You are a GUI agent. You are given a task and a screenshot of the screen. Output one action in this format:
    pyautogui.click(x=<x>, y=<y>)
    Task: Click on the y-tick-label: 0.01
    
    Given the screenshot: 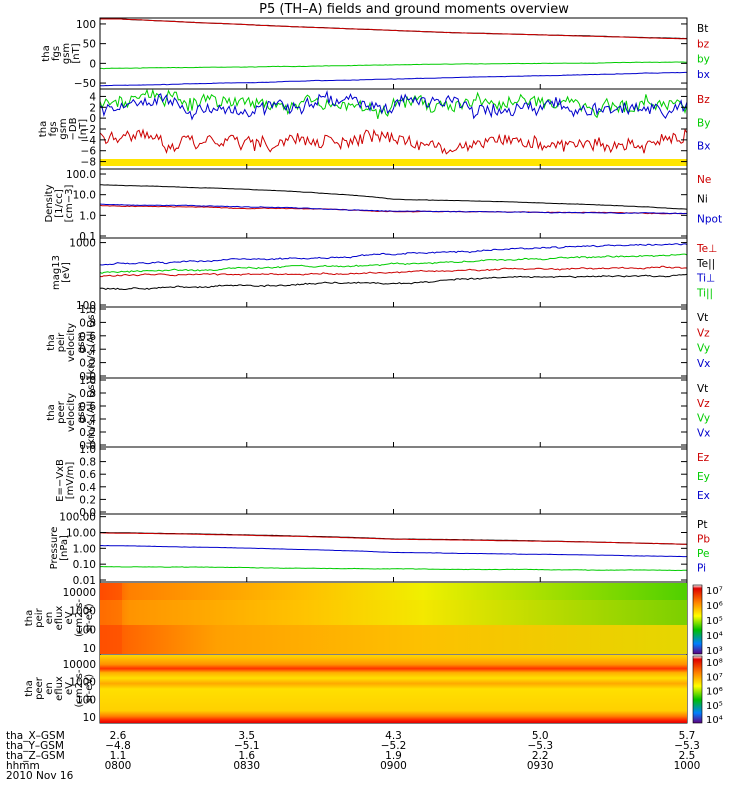 What is the action you would take?
    pyautogui.click(x=84, y=581)
    